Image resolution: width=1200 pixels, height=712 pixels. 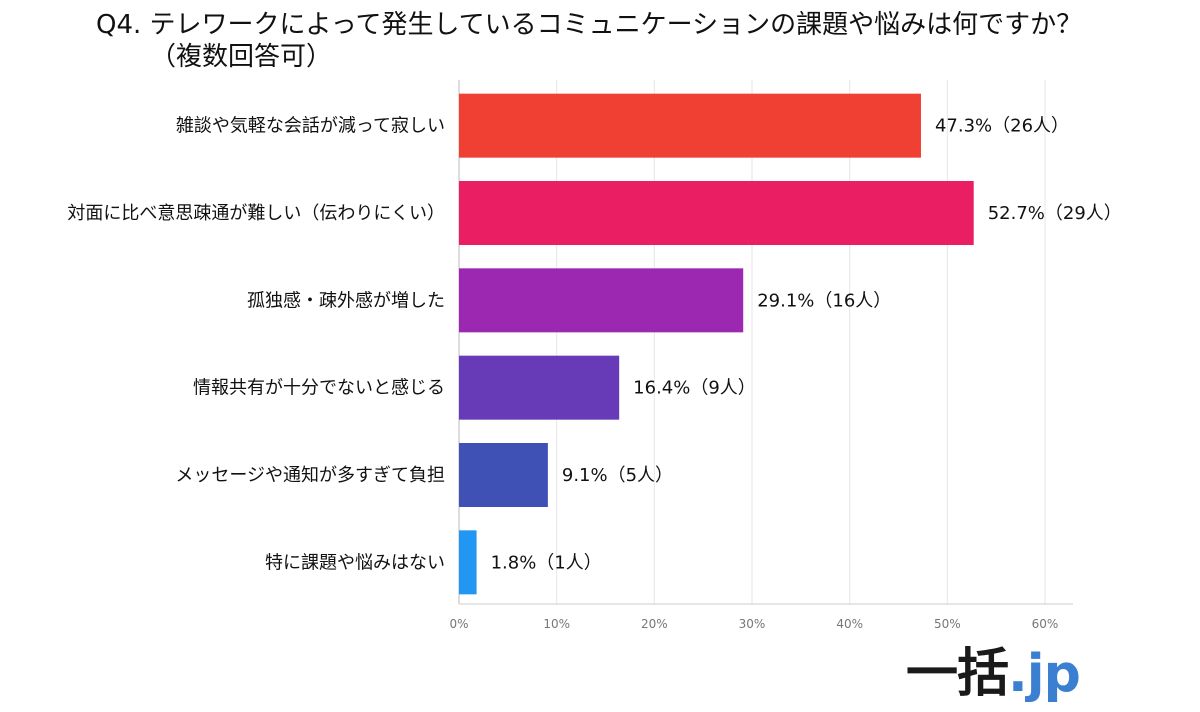 I want to click on x-tick-label: 10%, so click(x=556, y=624).